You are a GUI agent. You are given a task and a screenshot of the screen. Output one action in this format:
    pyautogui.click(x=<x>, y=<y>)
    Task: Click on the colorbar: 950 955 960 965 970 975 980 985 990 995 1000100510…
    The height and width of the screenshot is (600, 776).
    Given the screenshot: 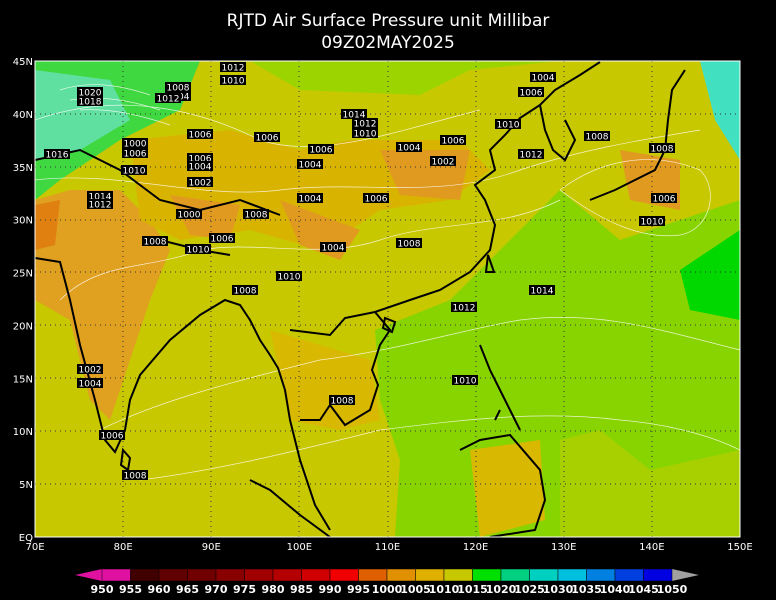 What is the action you would take?
    pyautogui.click(x=387, y=582)
    